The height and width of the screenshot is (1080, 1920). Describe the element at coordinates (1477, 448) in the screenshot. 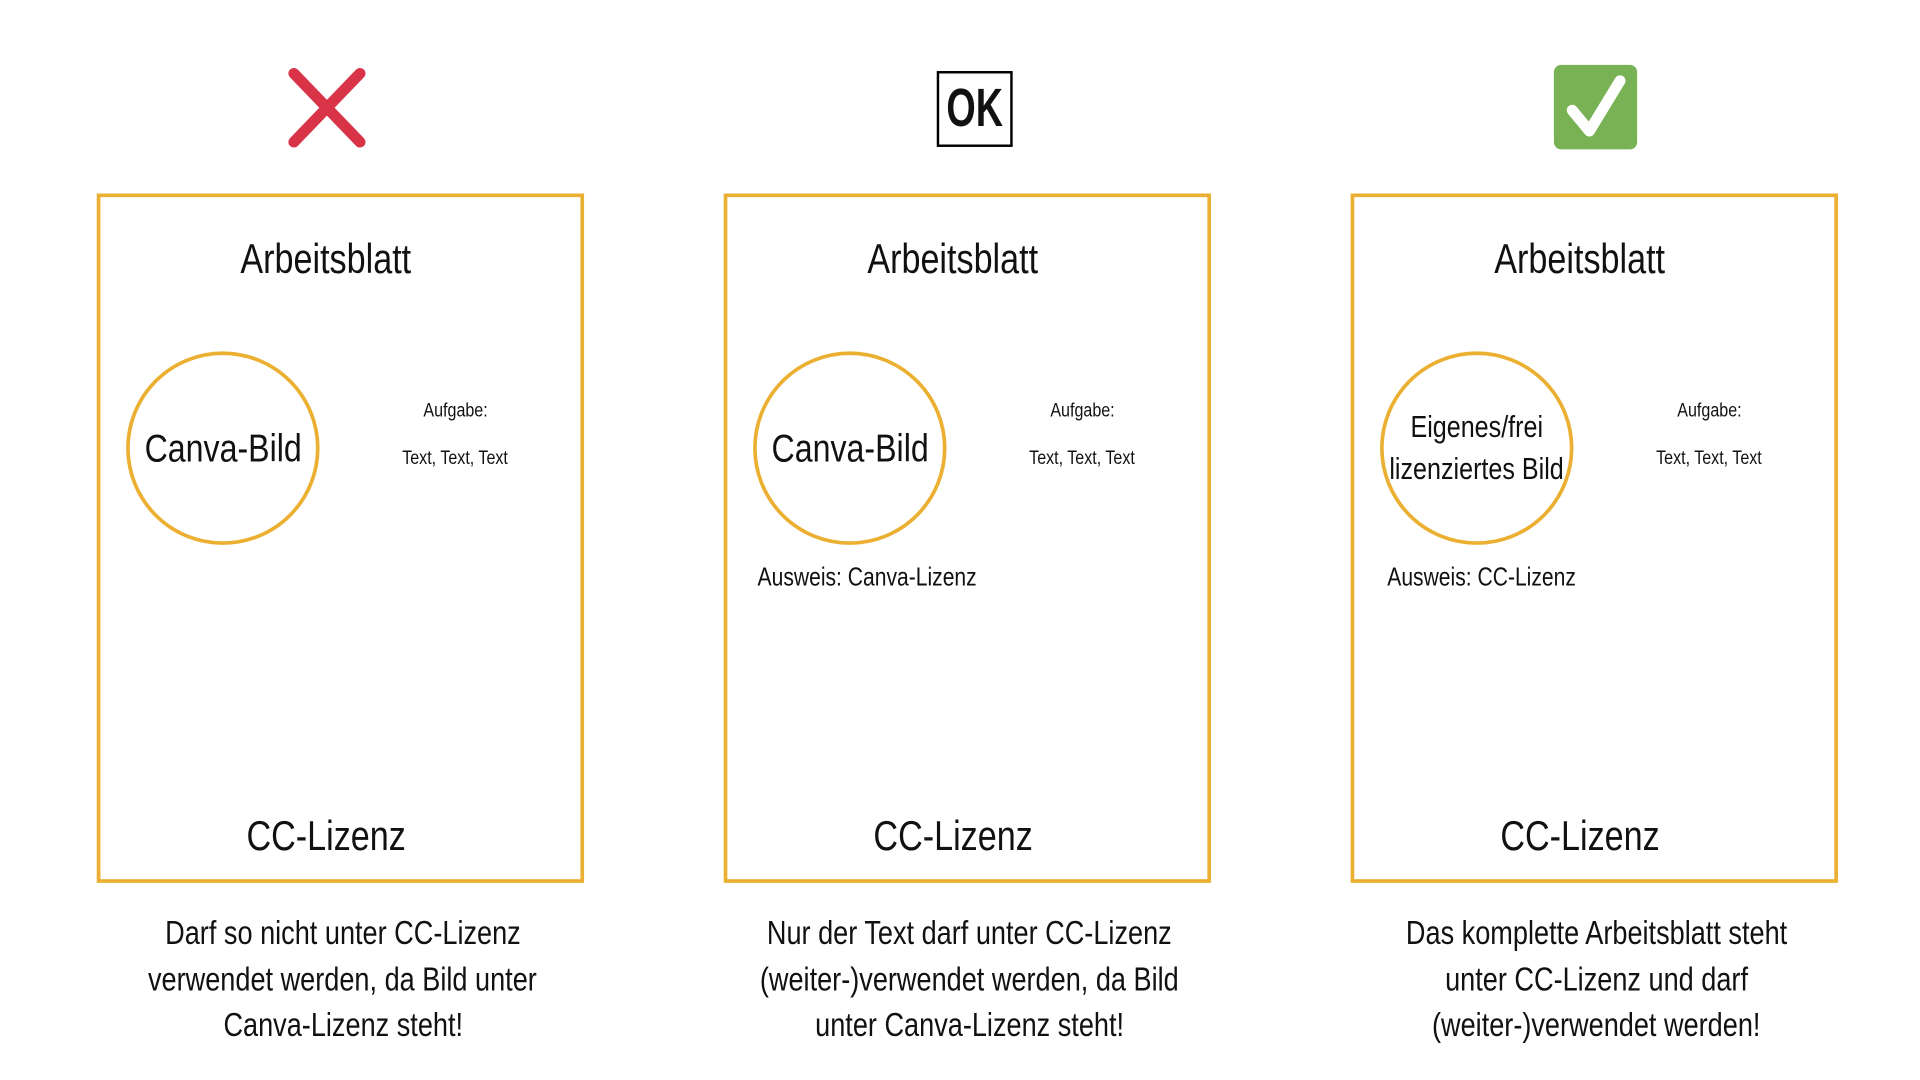

I see `image-placeholder: Eigenes/frei lizenziertes Bild` at that location.